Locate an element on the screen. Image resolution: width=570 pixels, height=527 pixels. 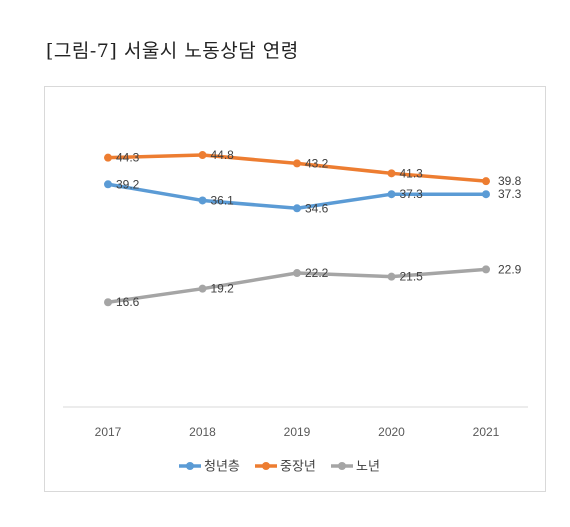
data-label-1-0: 44.3 is located at coordinates (128, 158).